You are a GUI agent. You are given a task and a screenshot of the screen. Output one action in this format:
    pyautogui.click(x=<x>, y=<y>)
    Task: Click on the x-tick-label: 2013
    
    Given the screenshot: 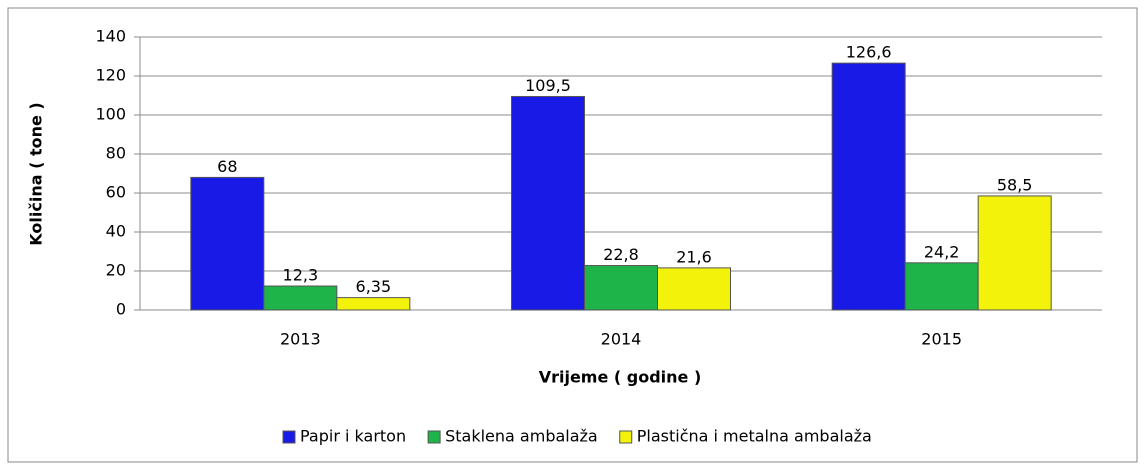 What is the action you would take?
    pyautogui.click(x=300, y=339)
    